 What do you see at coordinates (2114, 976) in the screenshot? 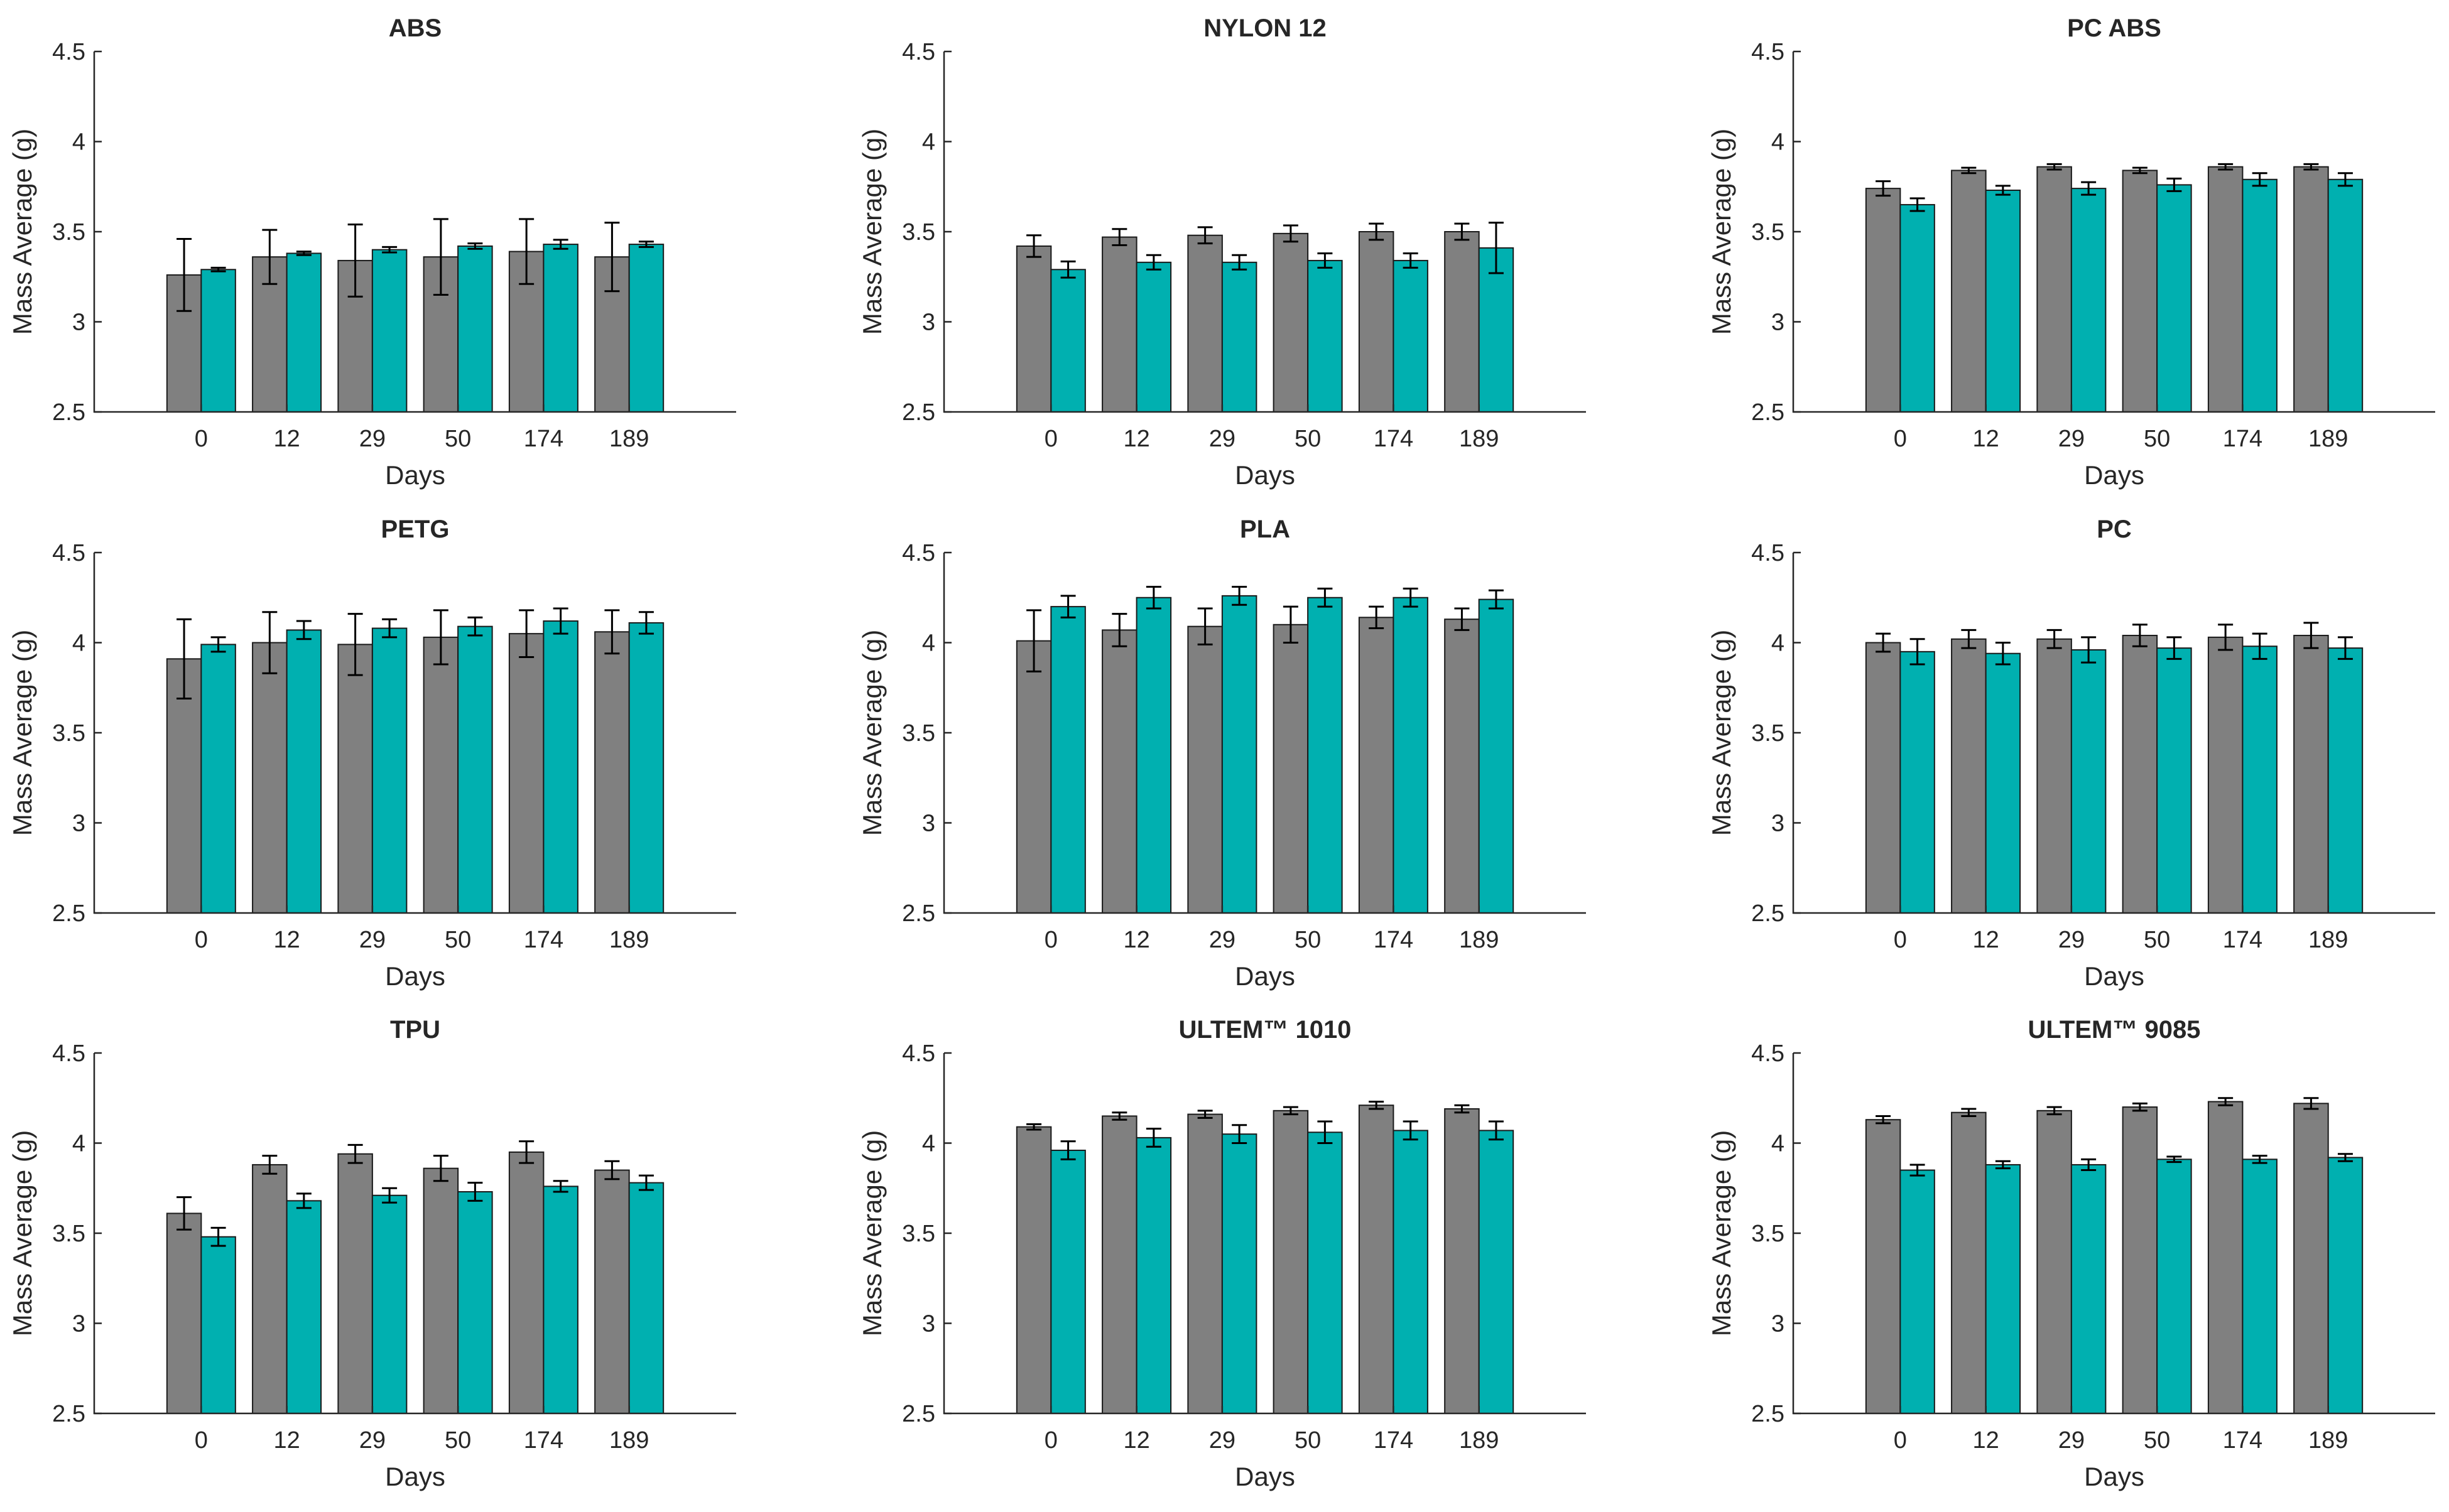
I see `xlabel-pc: Days` at bounding box center [2114, 976].